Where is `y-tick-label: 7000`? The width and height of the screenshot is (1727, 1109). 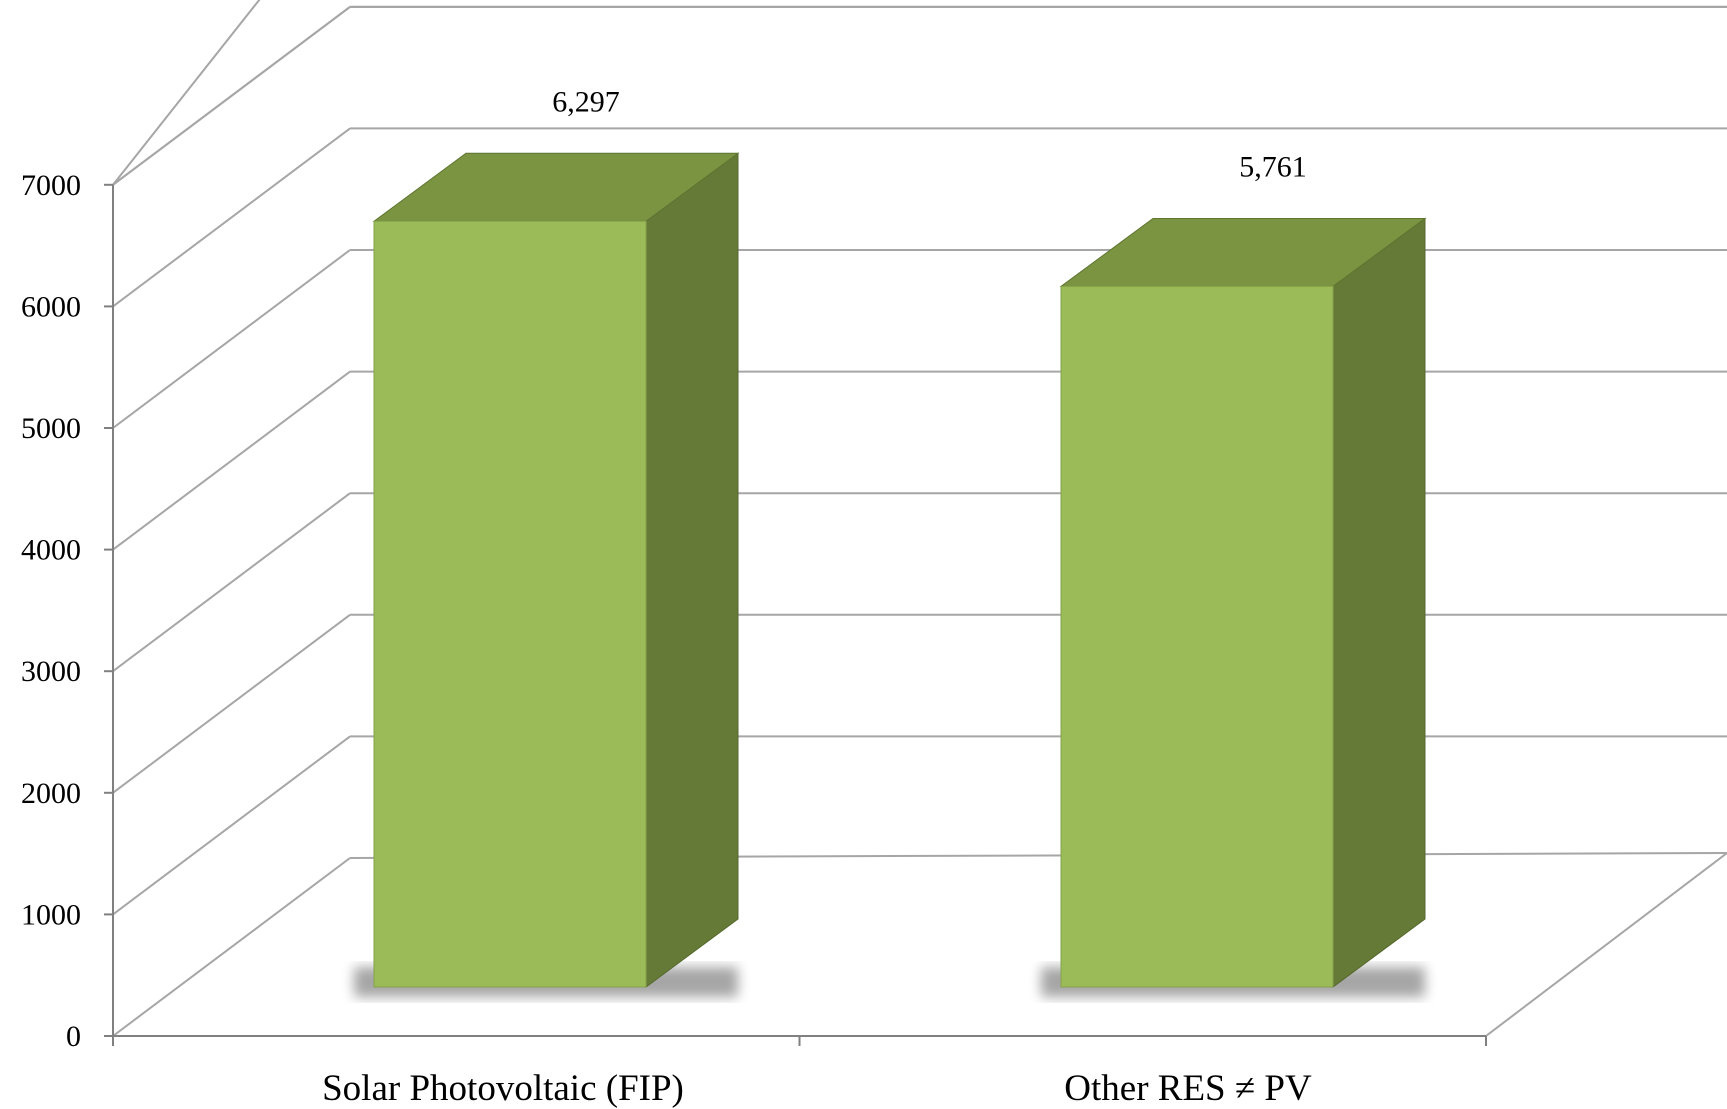
y-tick-label: 7000 is located at coordinates (51, 185).